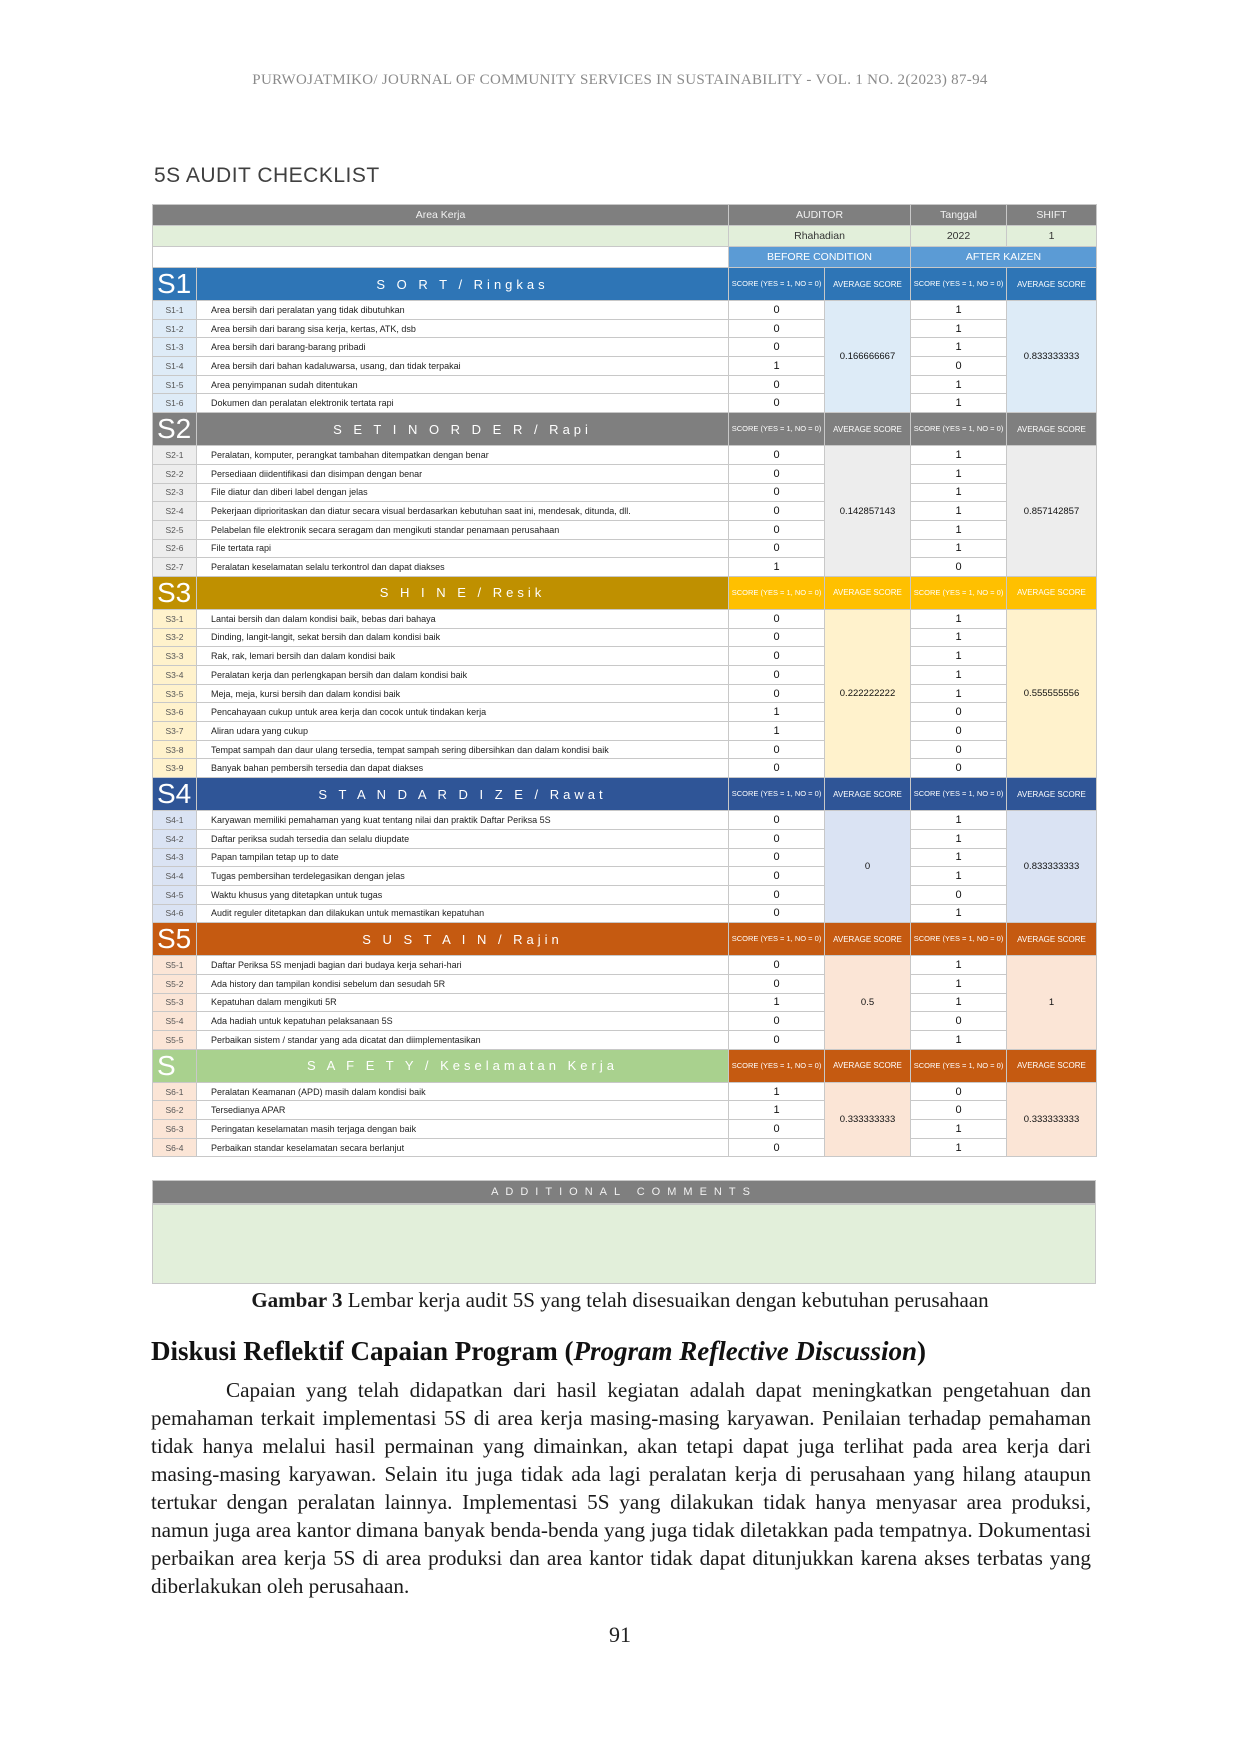 Image resolution: width=1240 pixels, height=1754 pixels. I want to click on page-number: 91, so click(620, 1634).